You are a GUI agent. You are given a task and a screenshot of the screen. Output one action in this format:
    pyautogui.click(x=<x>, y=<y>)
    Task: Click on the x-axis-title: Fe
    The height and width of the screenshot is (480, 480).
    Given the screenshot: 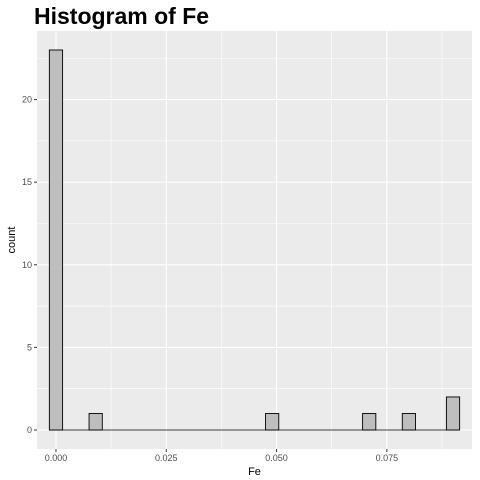 What is the action you would take?
    pyautogui.click(x=254, y=472)
    